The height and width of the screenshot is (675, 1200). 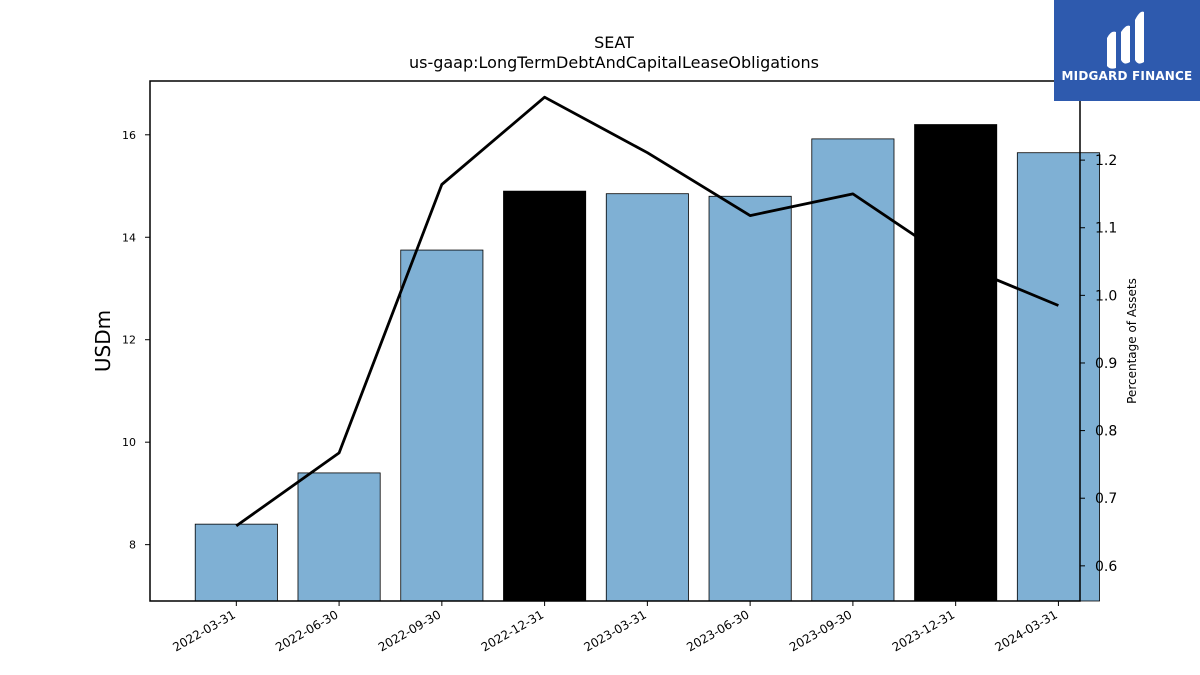 I want to click on x-tick-label: 2023-06-30, so click(x=717, y=630).